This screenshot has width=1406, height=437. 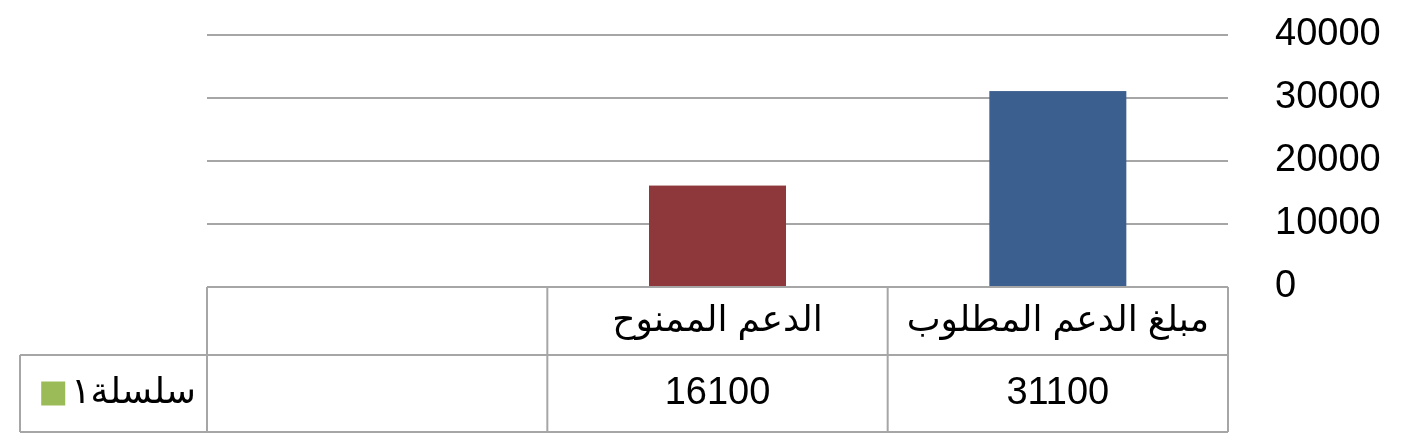 What do you see at coordinates (1328, 221) in the screenshot?
I see `ytick: 10000` at bounding box center [1328, 221].